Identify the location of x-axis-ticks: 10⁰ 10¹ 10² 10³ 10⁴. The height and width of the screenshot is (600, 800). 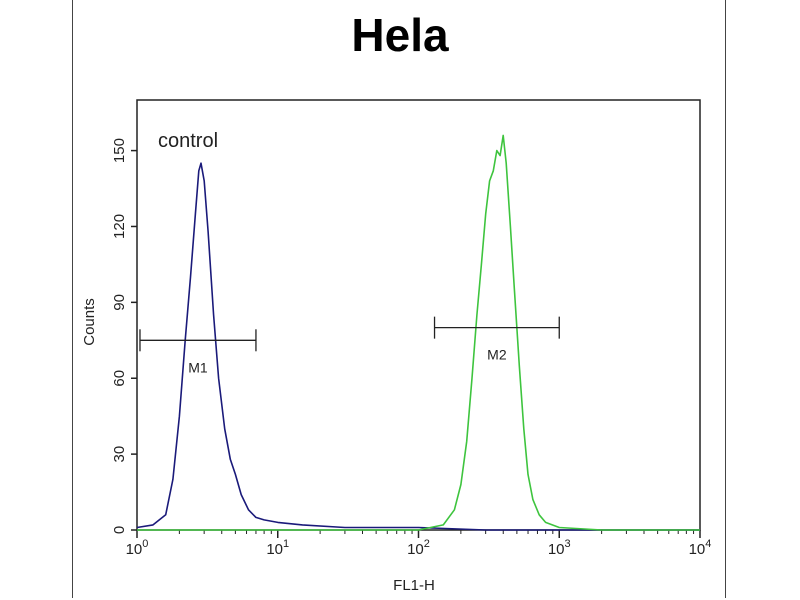
(419, 544).